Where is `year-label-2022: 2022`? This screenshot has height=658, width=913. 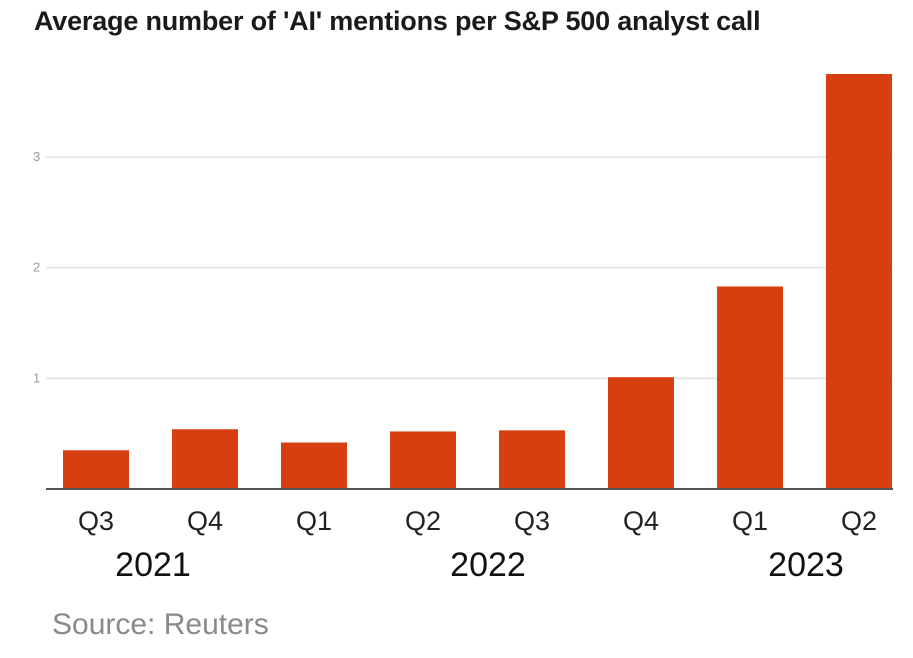
year-label-2022: 2022 is located at coordinates (488, 565).